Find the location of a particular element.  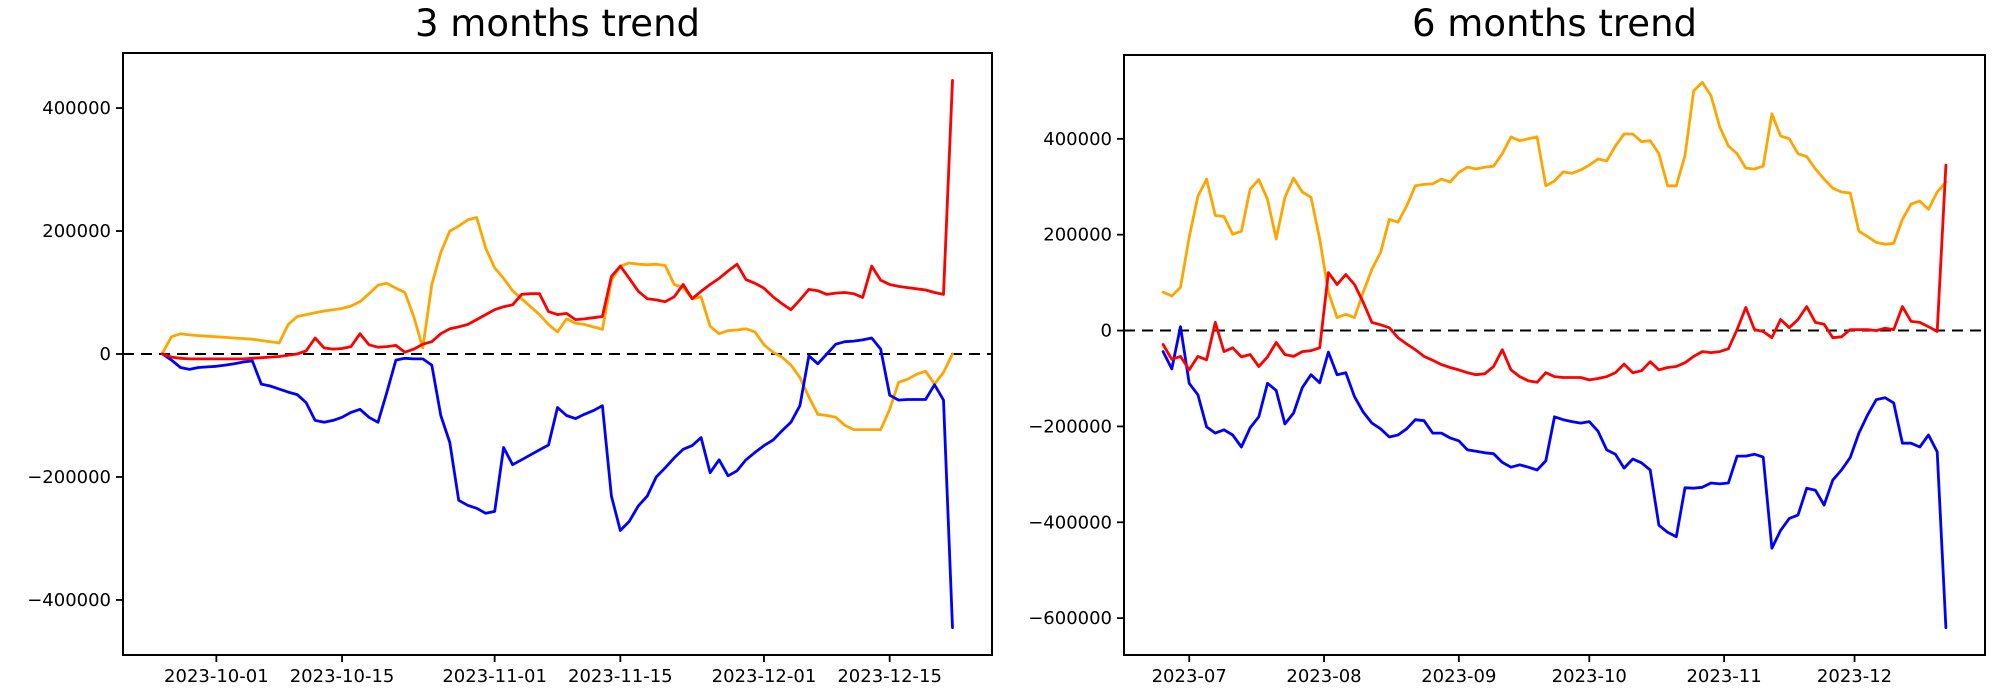

x-tick-label: 2023-11 is located at coordinates (1723, 676).